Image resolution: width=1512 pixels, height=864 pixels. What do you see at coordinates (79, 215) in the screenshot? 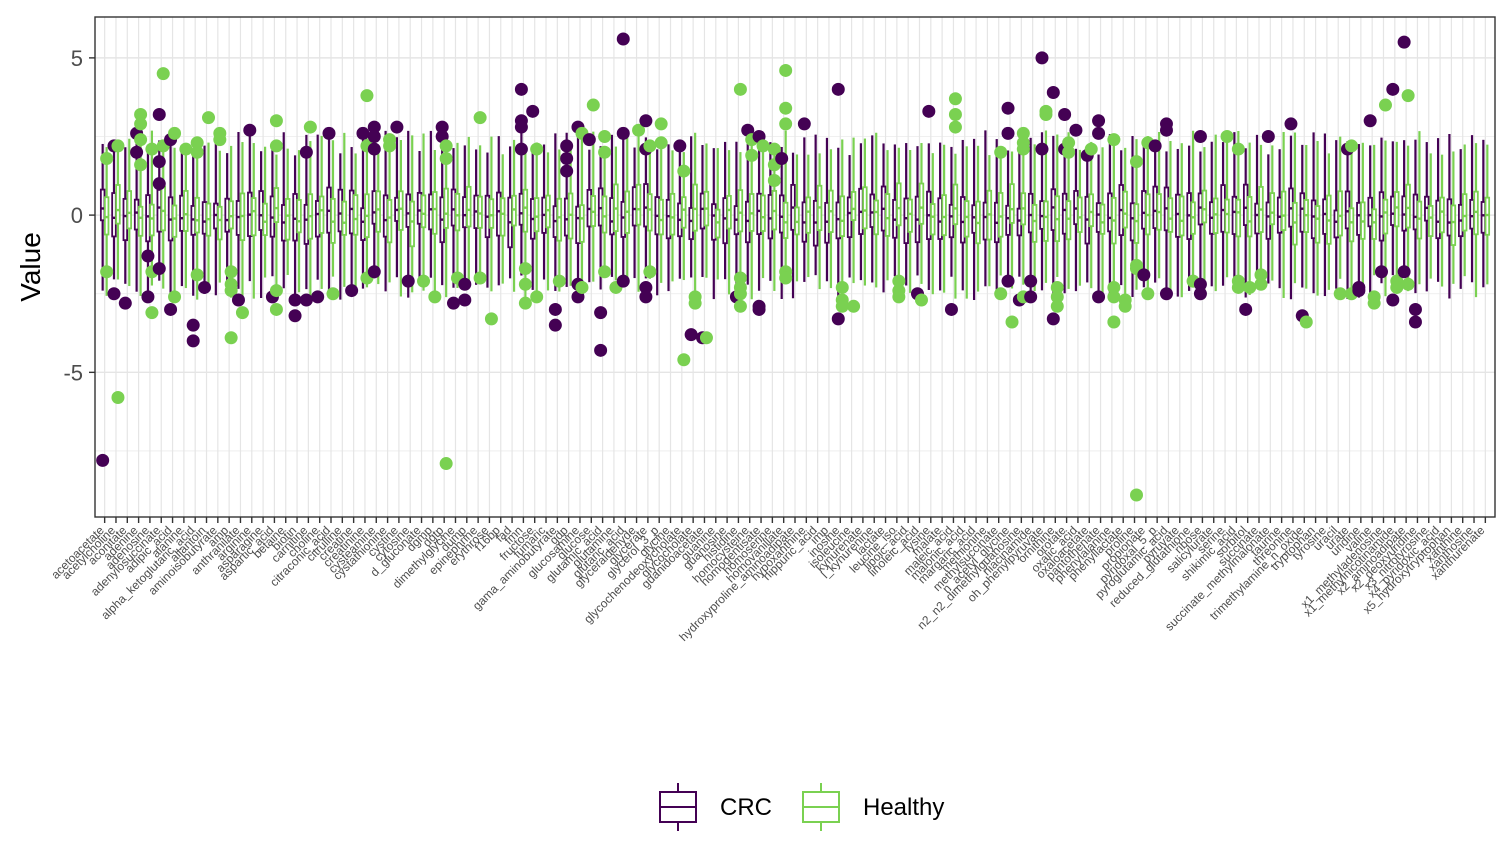
I see `y-axis: -5 0 5` at bounding box center [79, 215].